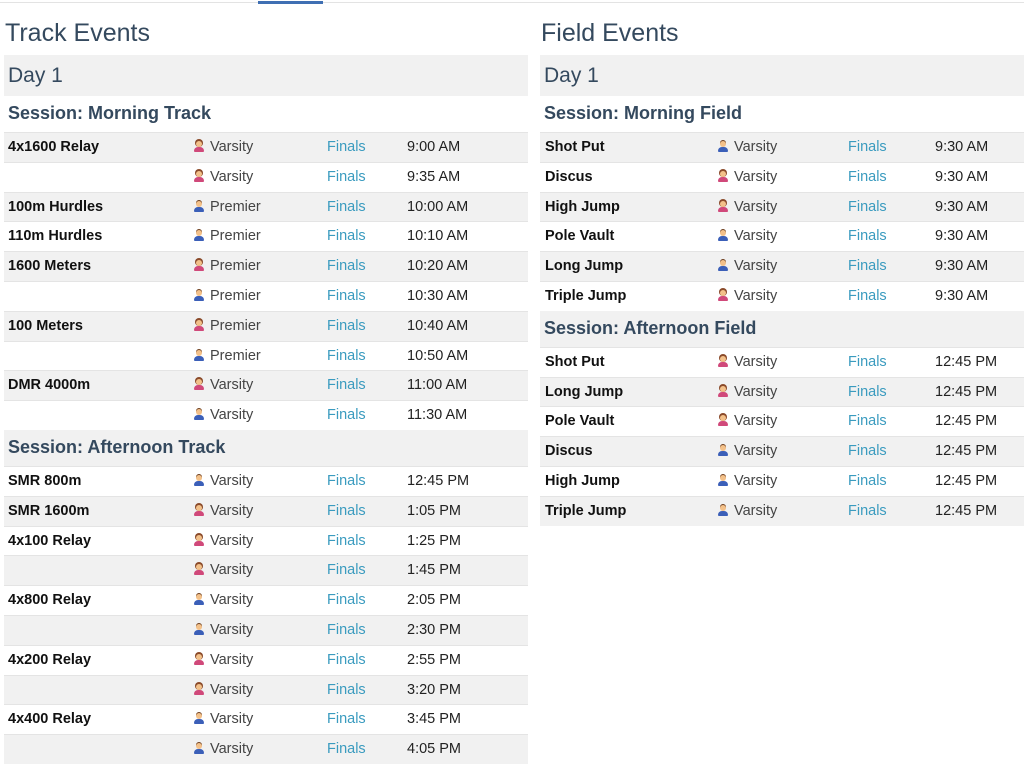  I want to click on event-row: Discus Varsity Finals 9:30 AM, so click(782, 176).